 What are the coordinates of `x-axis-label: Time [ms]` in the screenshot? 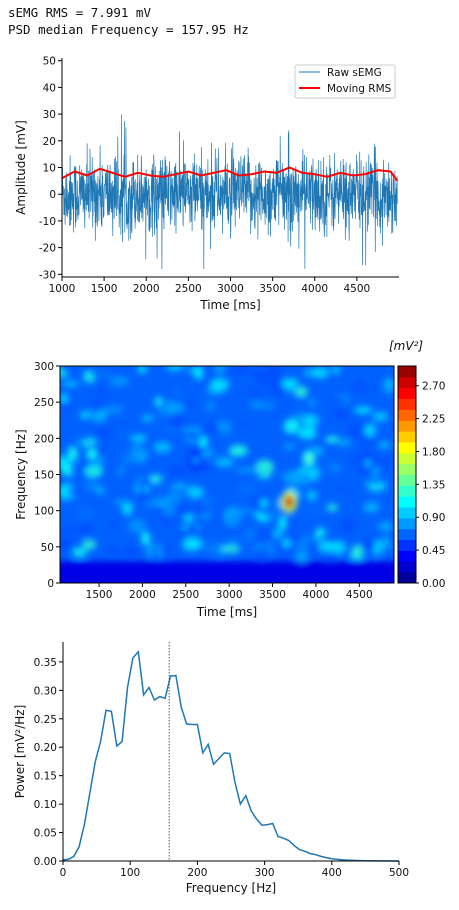 It's located at (230, 305).